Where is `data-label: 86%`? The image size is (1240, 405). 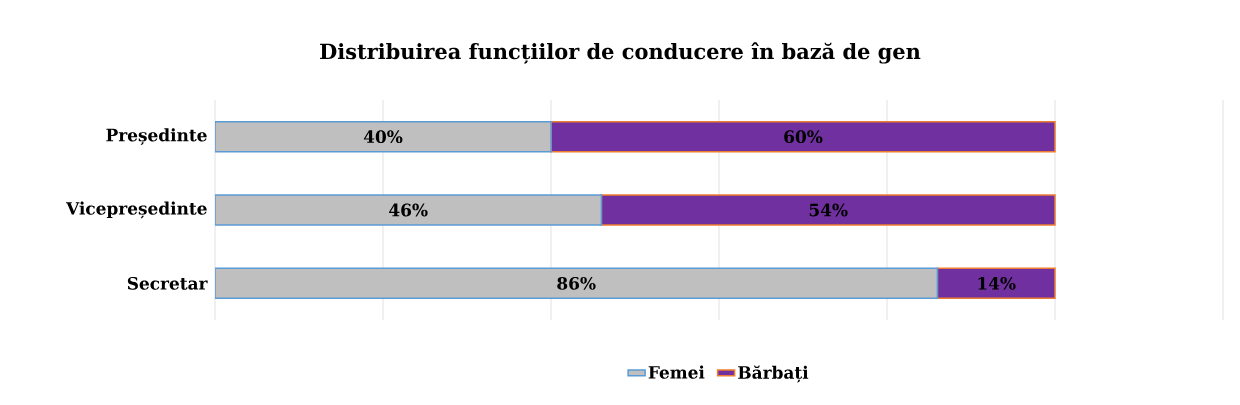 data-label: 86% is located at coordinates (576, 283).